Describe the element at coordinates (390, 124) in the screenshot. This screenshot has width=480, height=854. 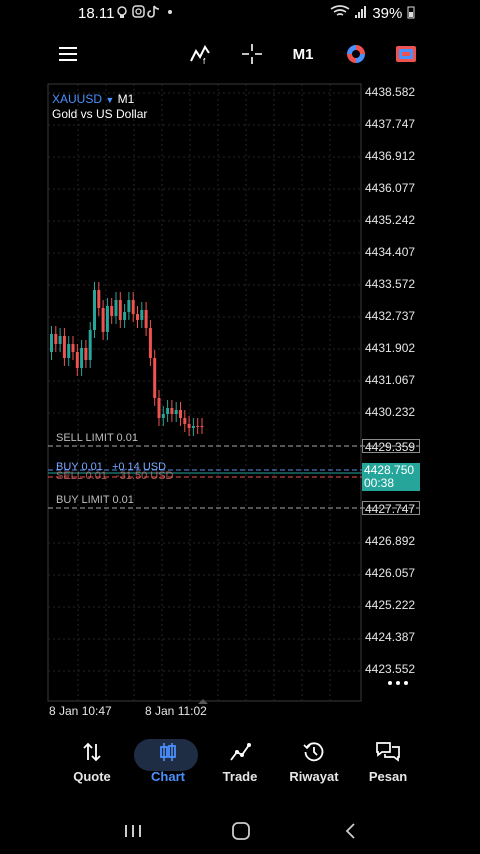
I see `price-axis-label: 4437.747` at that location.